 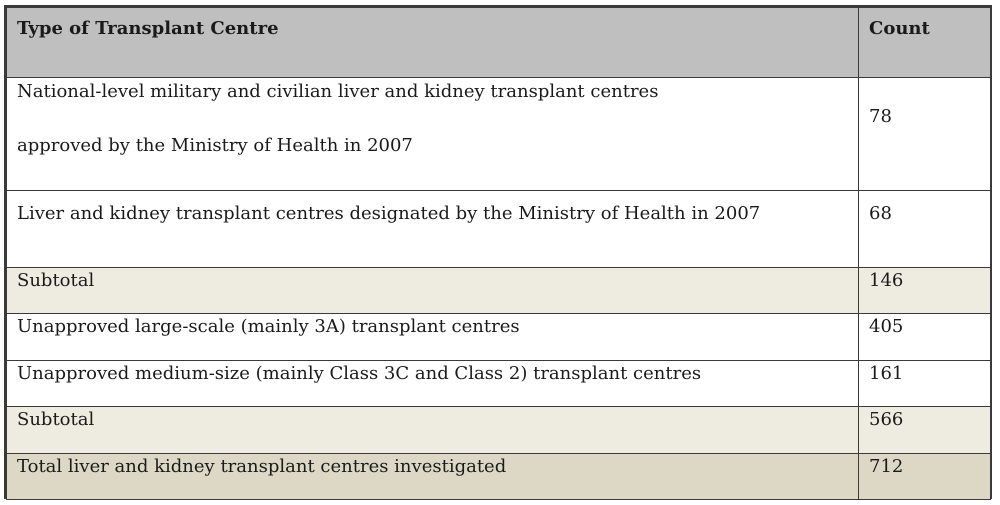 I want to click on row-count-cell: 78, so click(x=924, y=134).